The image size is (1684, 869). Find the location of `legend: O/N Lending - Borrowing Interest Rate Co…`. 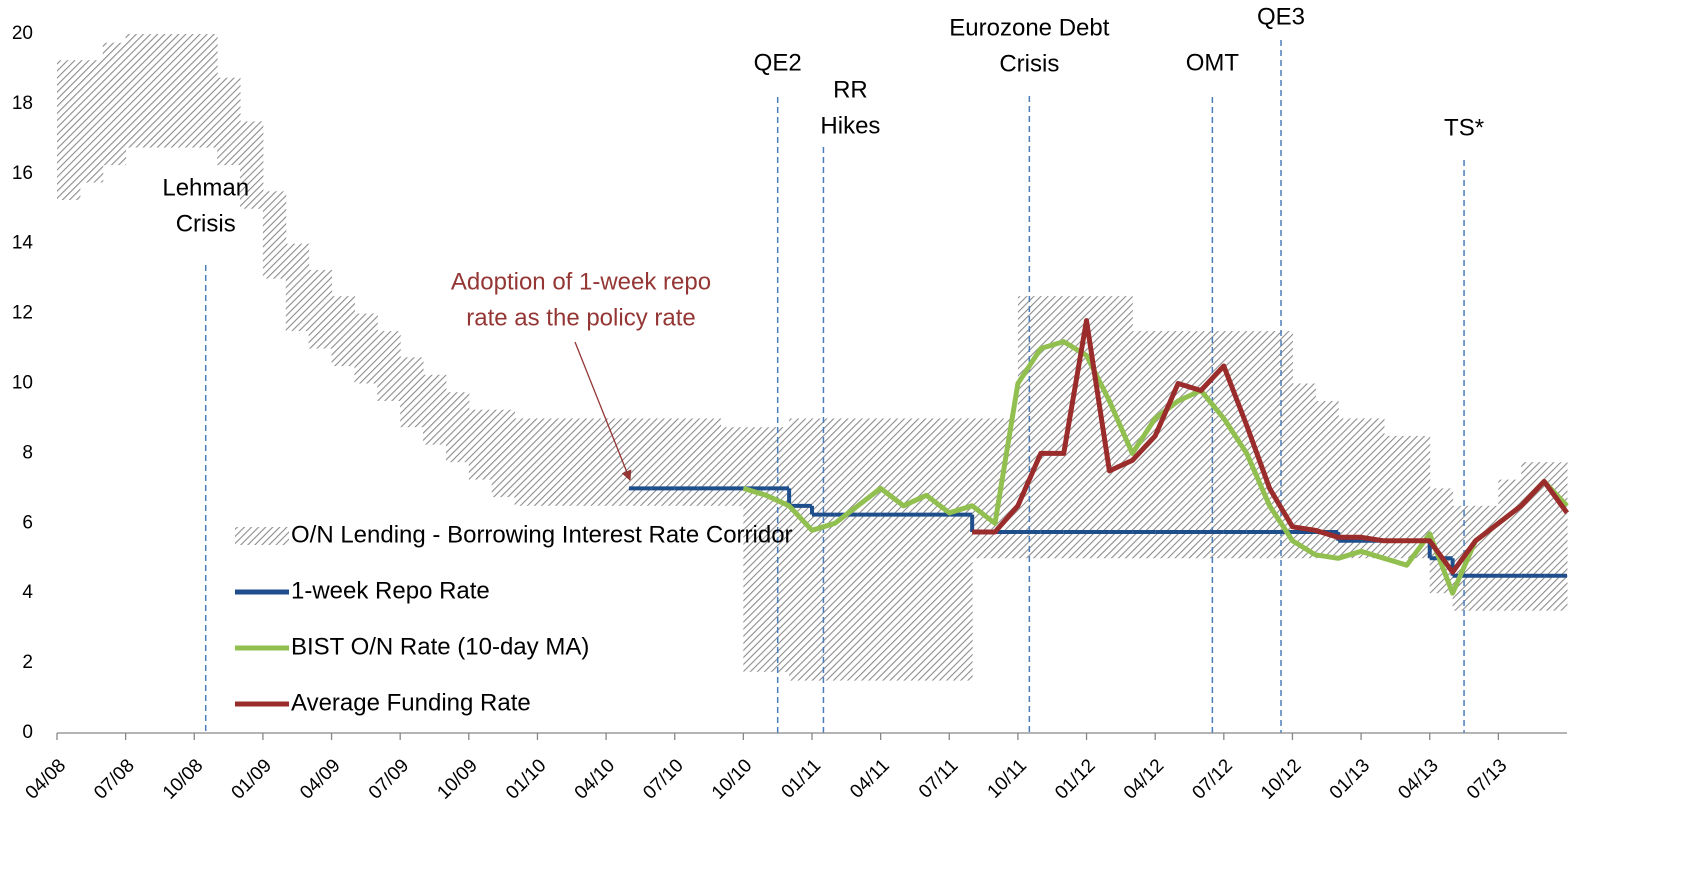

legend: O/N Lending - Borrowing Interest Rate Co… is located at coordinates (514, 618).